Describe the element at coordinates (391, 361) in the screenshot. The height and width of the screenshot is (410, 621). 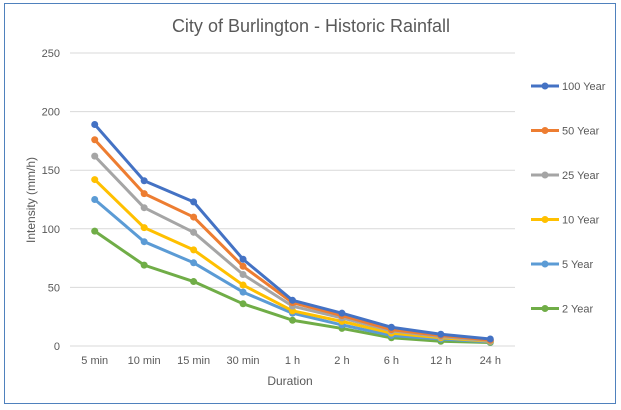
I see `x-tick-label: 6 h` at that location.